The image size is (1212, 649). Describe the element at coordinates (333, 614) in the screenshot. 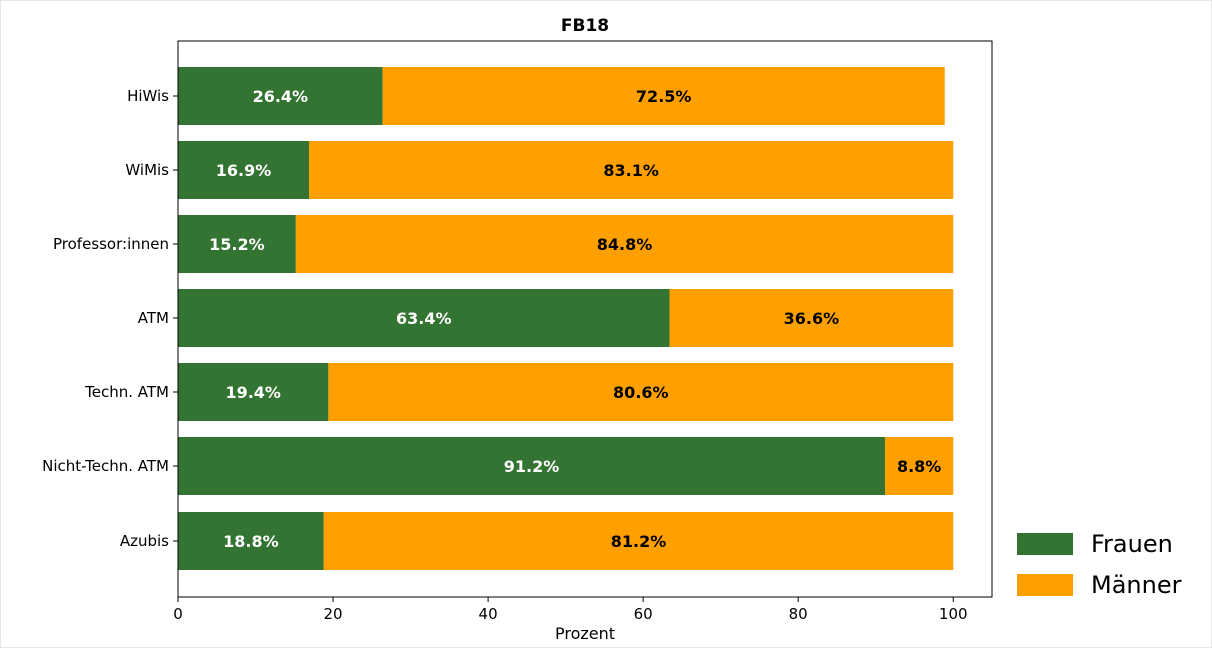

I see `x-tick-label-20: 20` at that location.